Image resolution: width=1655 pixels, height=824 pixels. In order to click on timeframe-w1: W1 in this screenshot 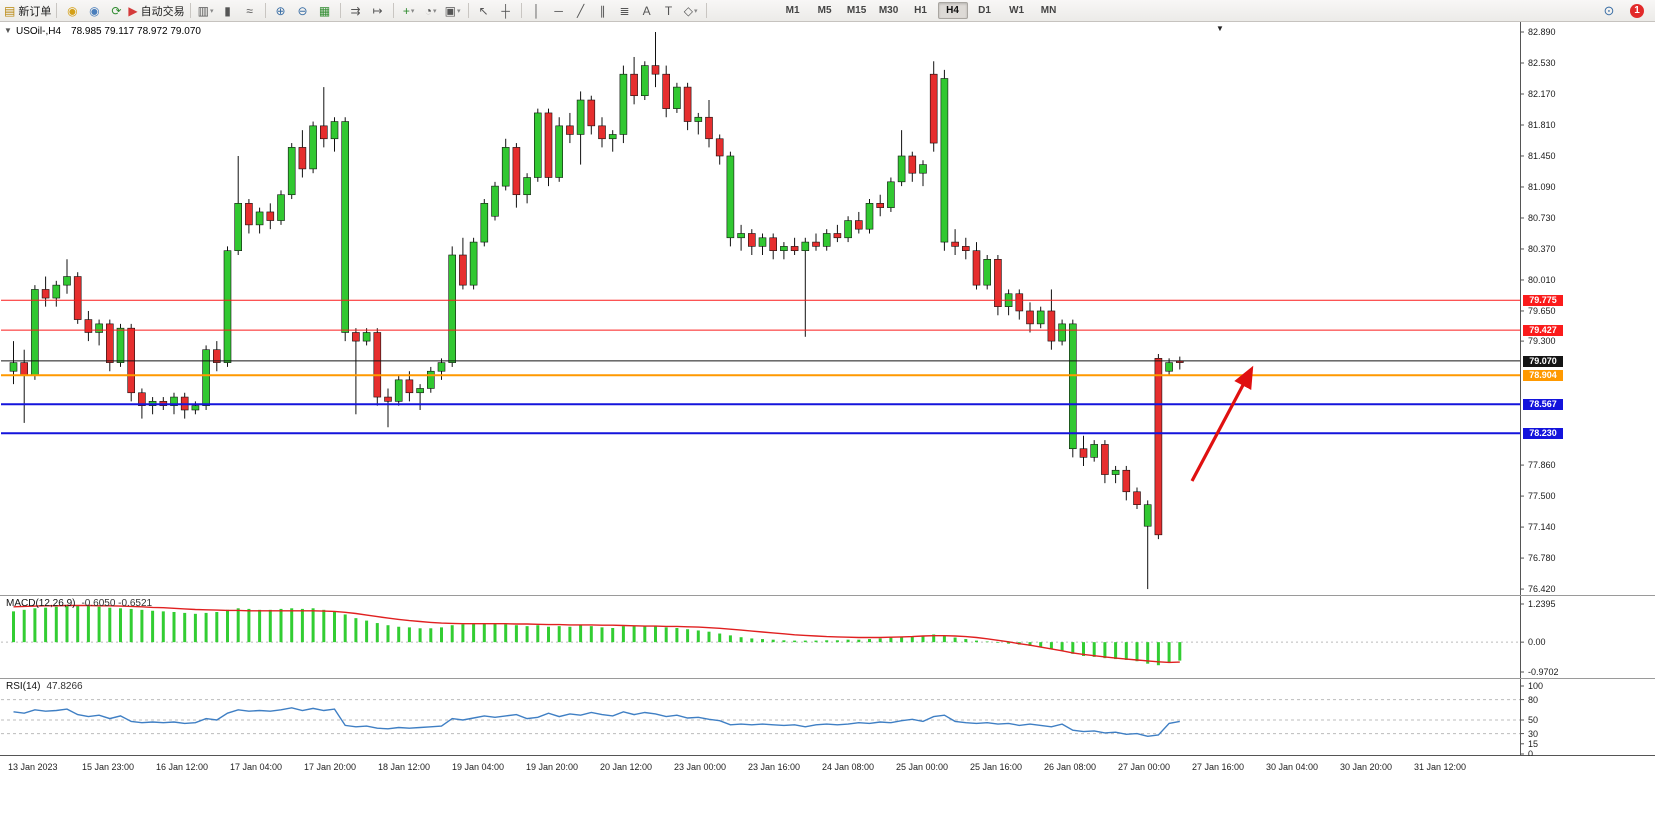, I will do `click(1017, 10)`.